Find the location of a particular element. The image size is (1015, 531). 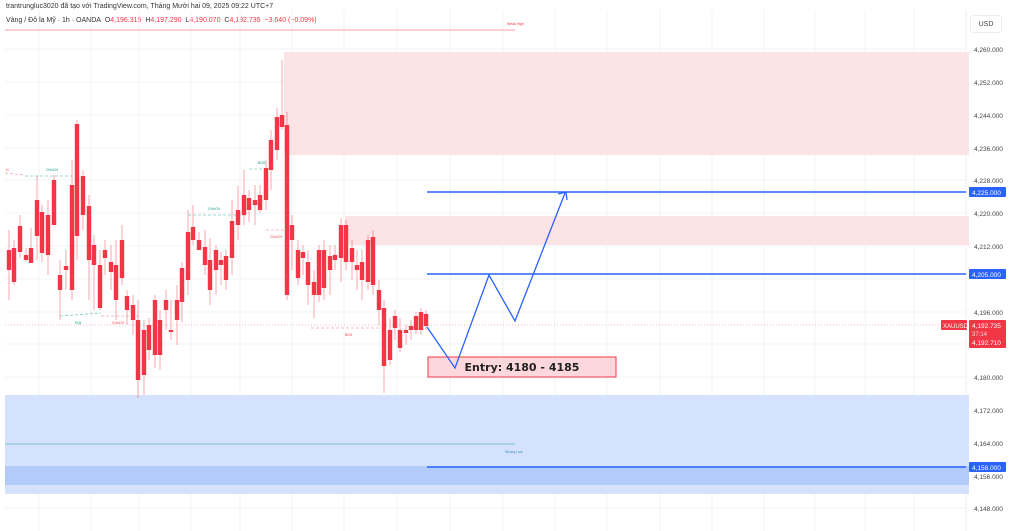

tick-4196: 4,196.000 is located at coordinates (988, 313).